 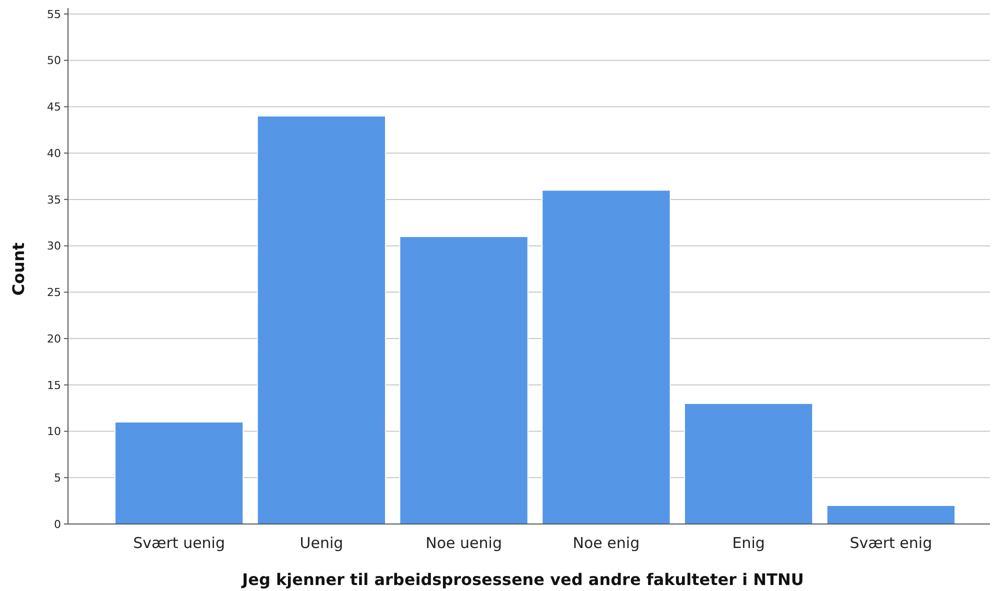 What do you see at coordinates (54, 246) in the screenshot?
I see `y-tick-label: 30` at bounding box center [54, 246].